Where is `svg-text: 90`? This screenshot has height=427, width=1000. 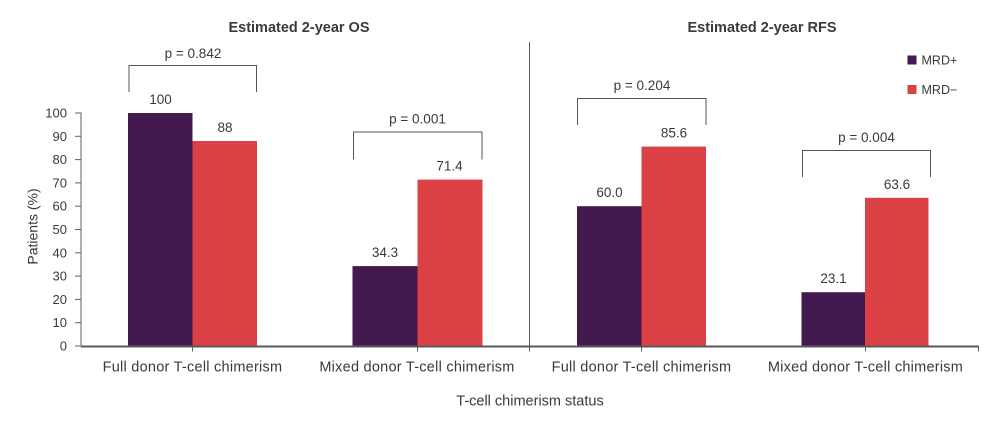 svg-text: 90 is located at coordinates (60, 136).